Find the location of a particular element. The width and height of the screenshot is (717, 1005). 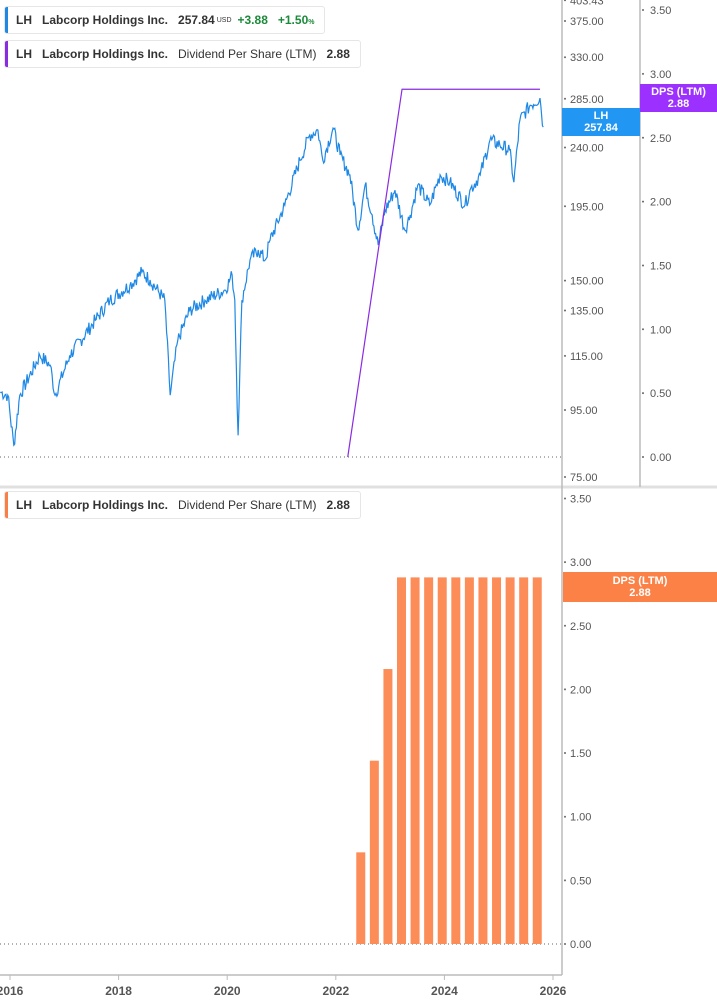

dps-tick-label: 1.00 is located at coordinates (660, 330).